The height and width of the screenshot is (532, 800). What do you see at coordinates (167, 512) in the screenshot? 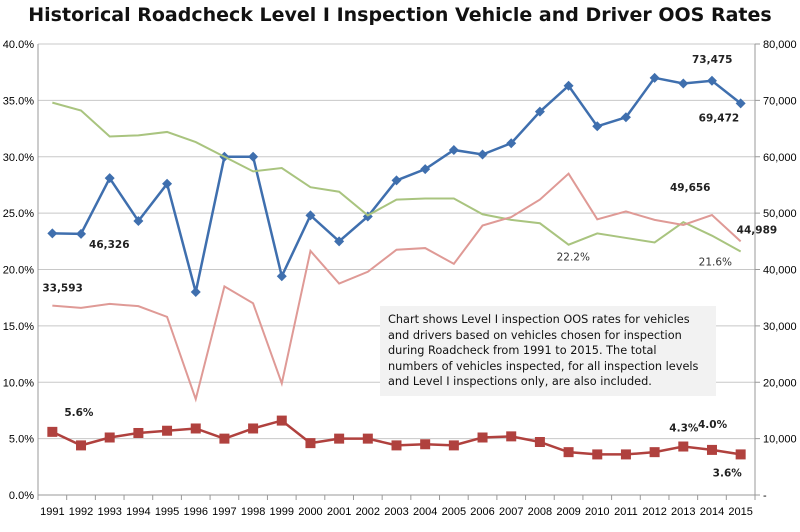
I see `x-tick-label: 1995` at bounding box center [167, 512].